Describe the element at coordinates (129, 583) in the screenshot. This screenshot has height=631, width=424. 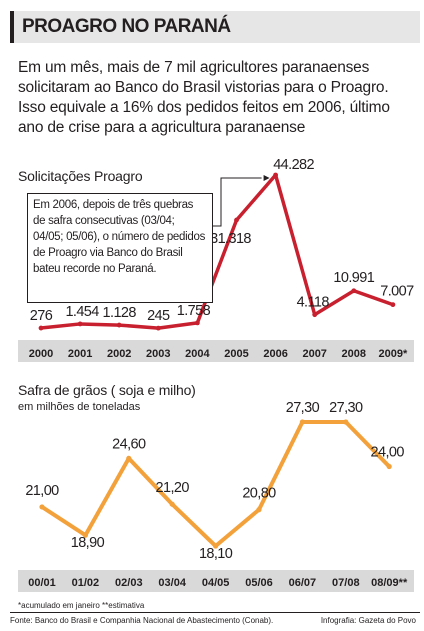
I see `safra-x-tick-label: 02/03` at that location.